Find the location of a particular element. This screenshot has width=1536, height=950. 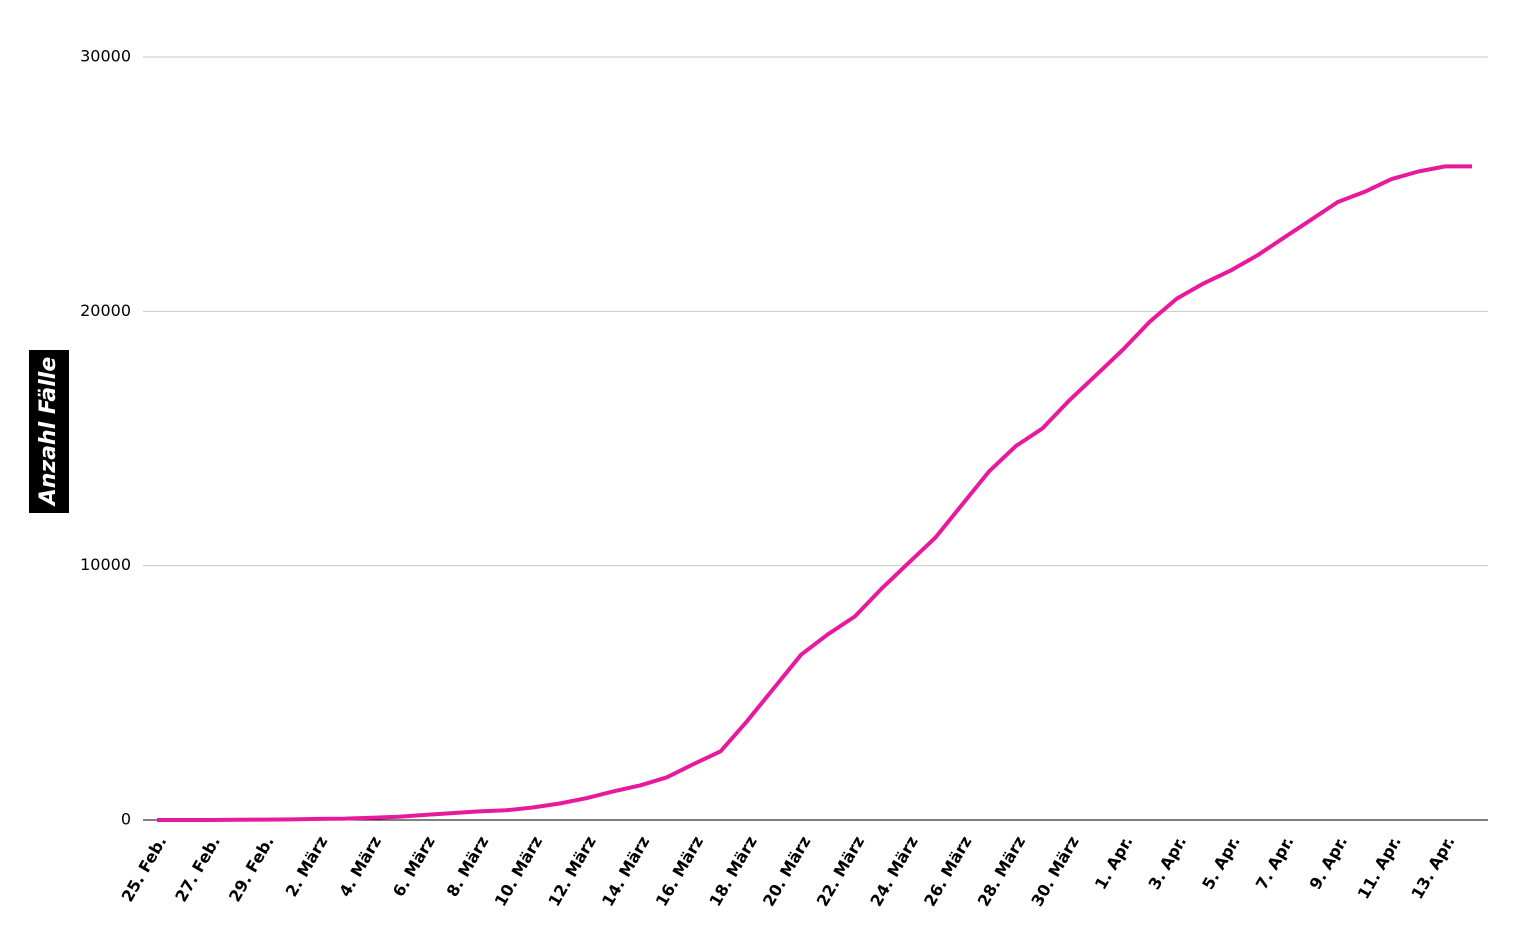

x-tick-label: 7. Apr. is located at coordinates (1275, 863).